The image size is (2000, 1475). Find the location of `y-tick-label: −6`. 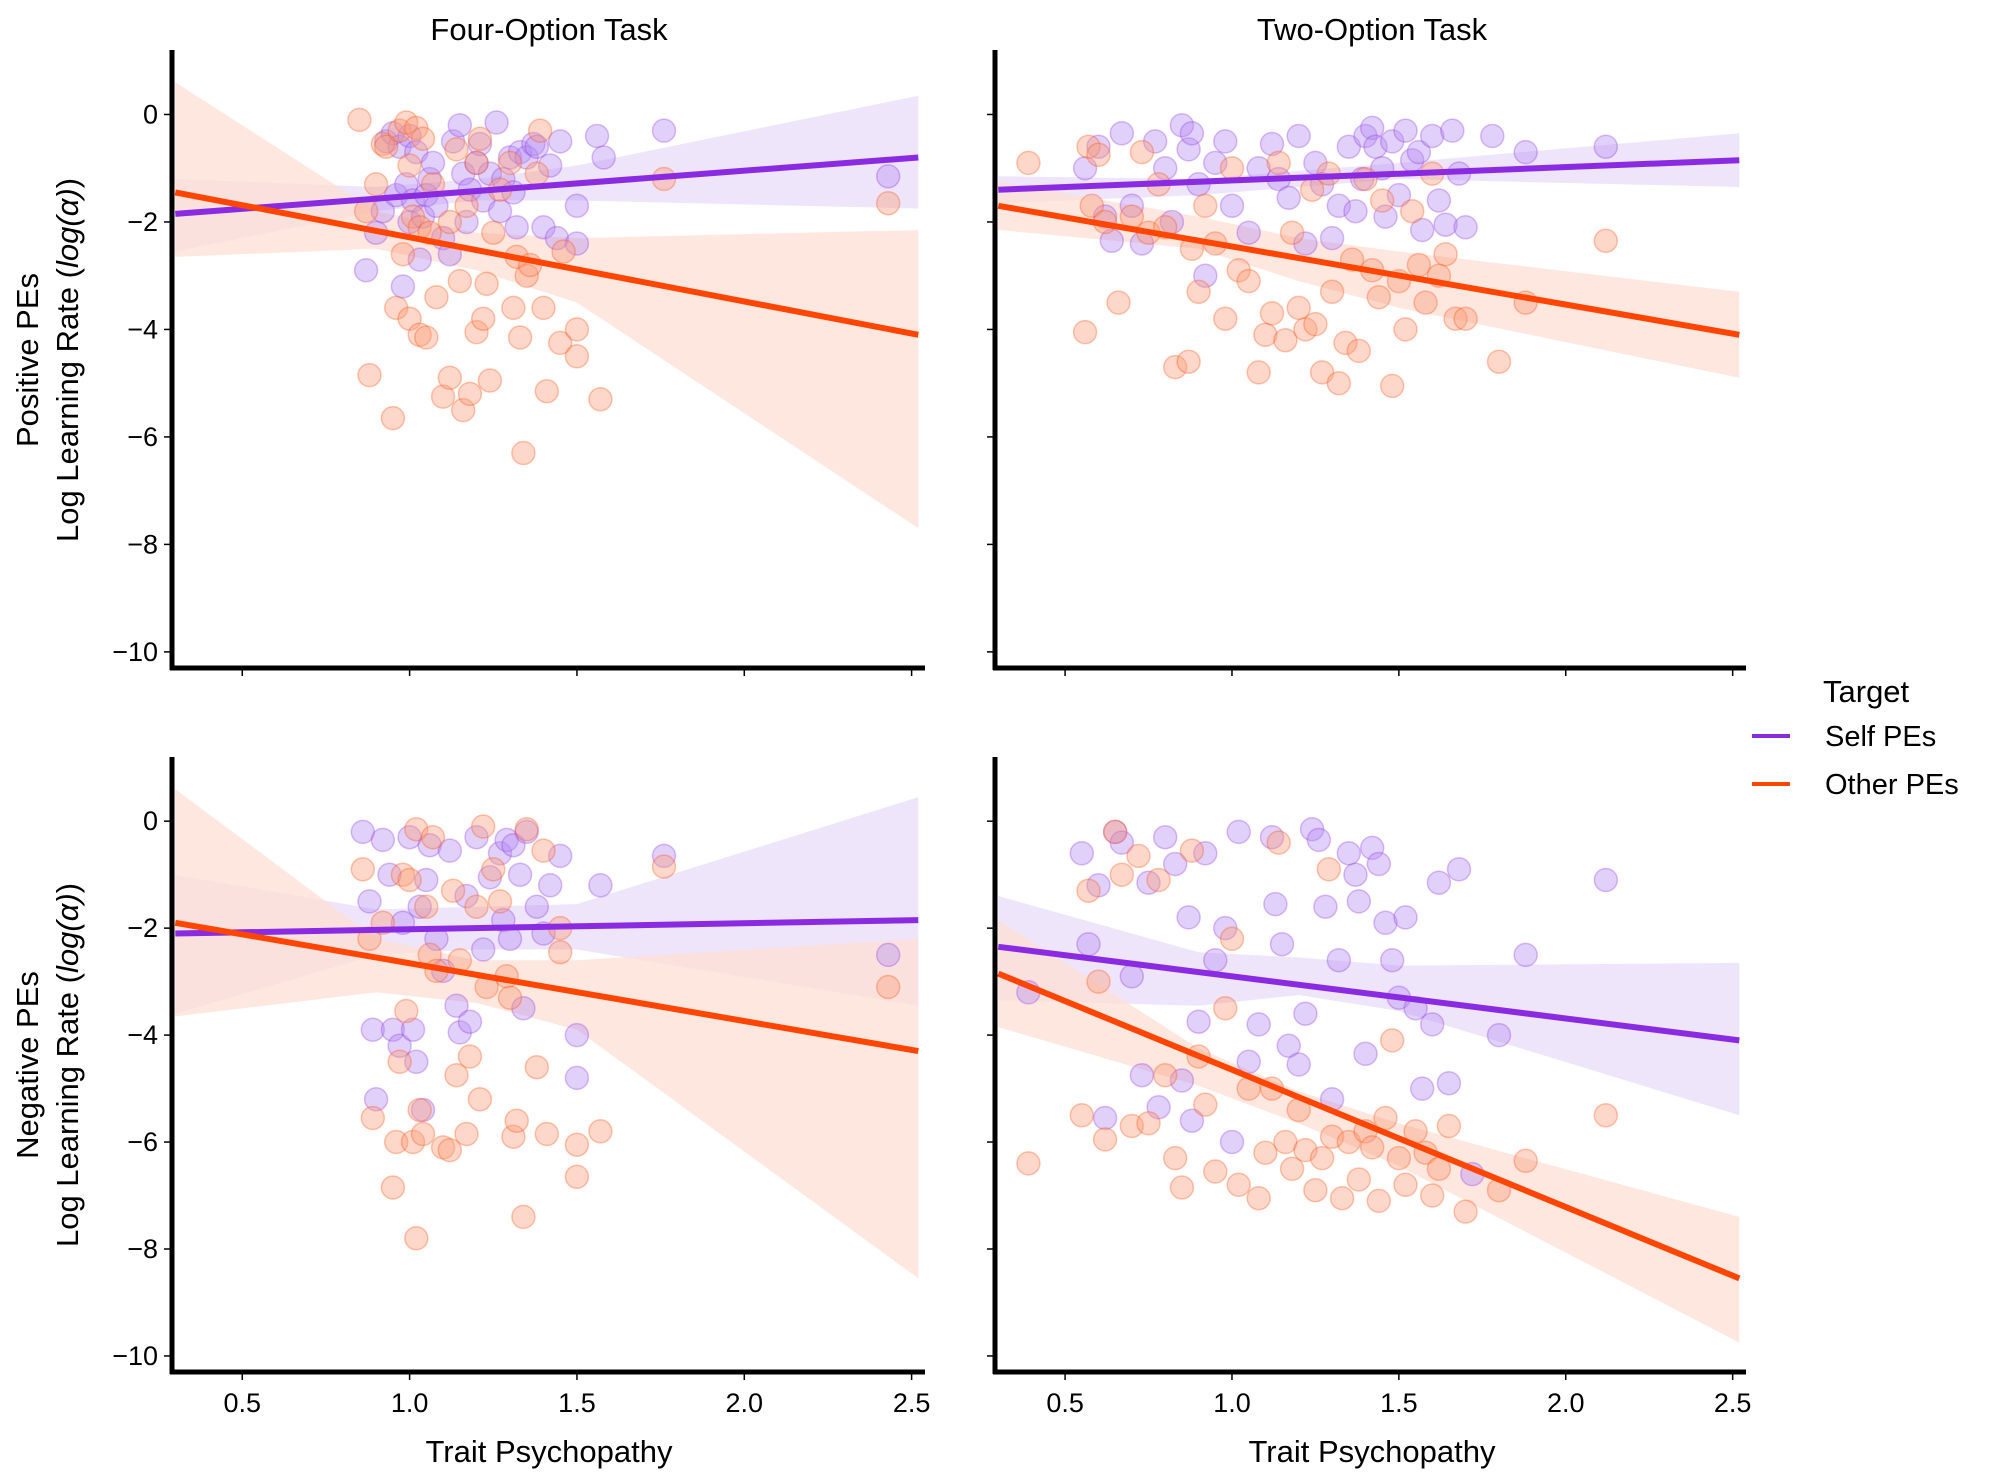

y-tick-label: −6 is located at coordinates (142, 437).